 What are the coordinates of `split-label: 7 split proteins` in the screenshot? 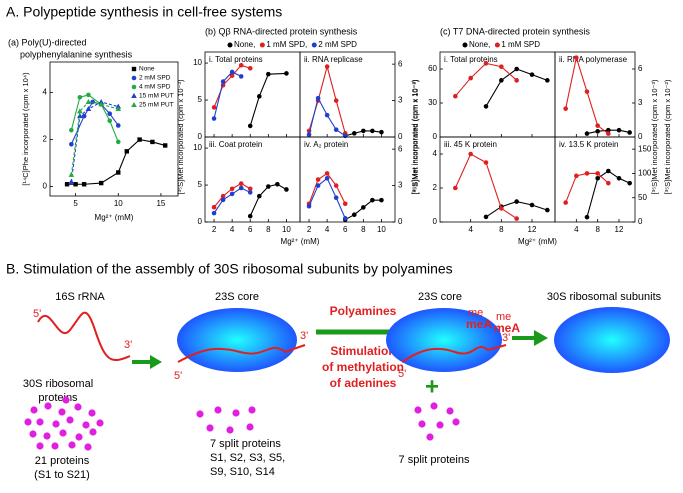 It's located at (245, 444).